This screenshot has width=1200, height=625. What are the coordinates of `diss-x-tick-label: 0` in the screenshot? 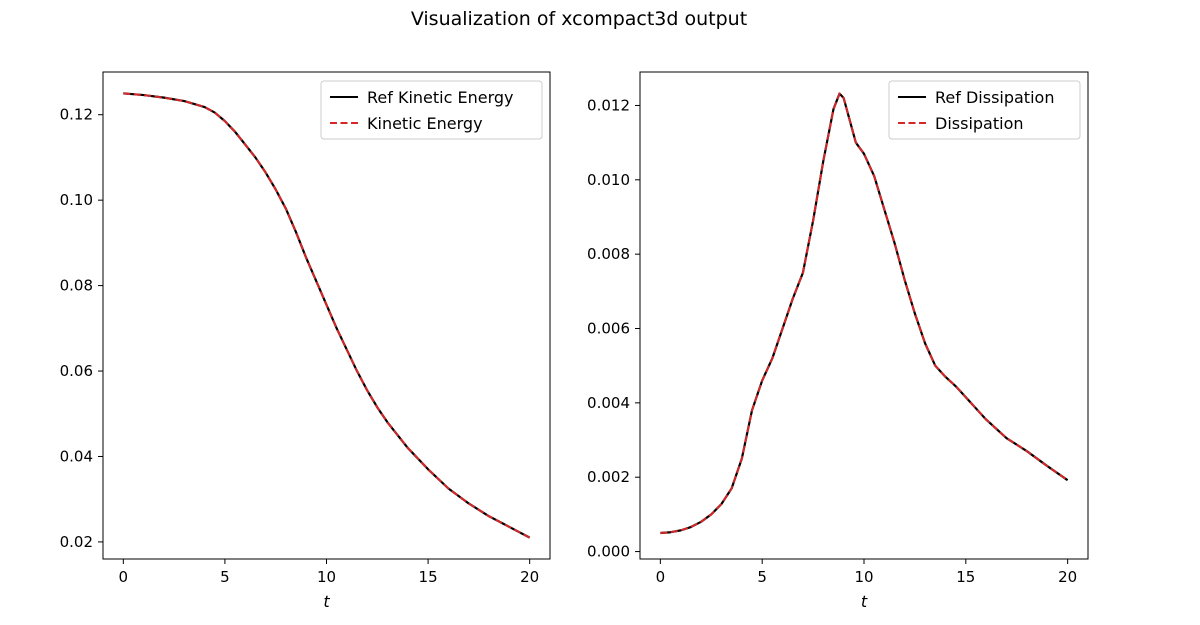 It's located at (661, 577).